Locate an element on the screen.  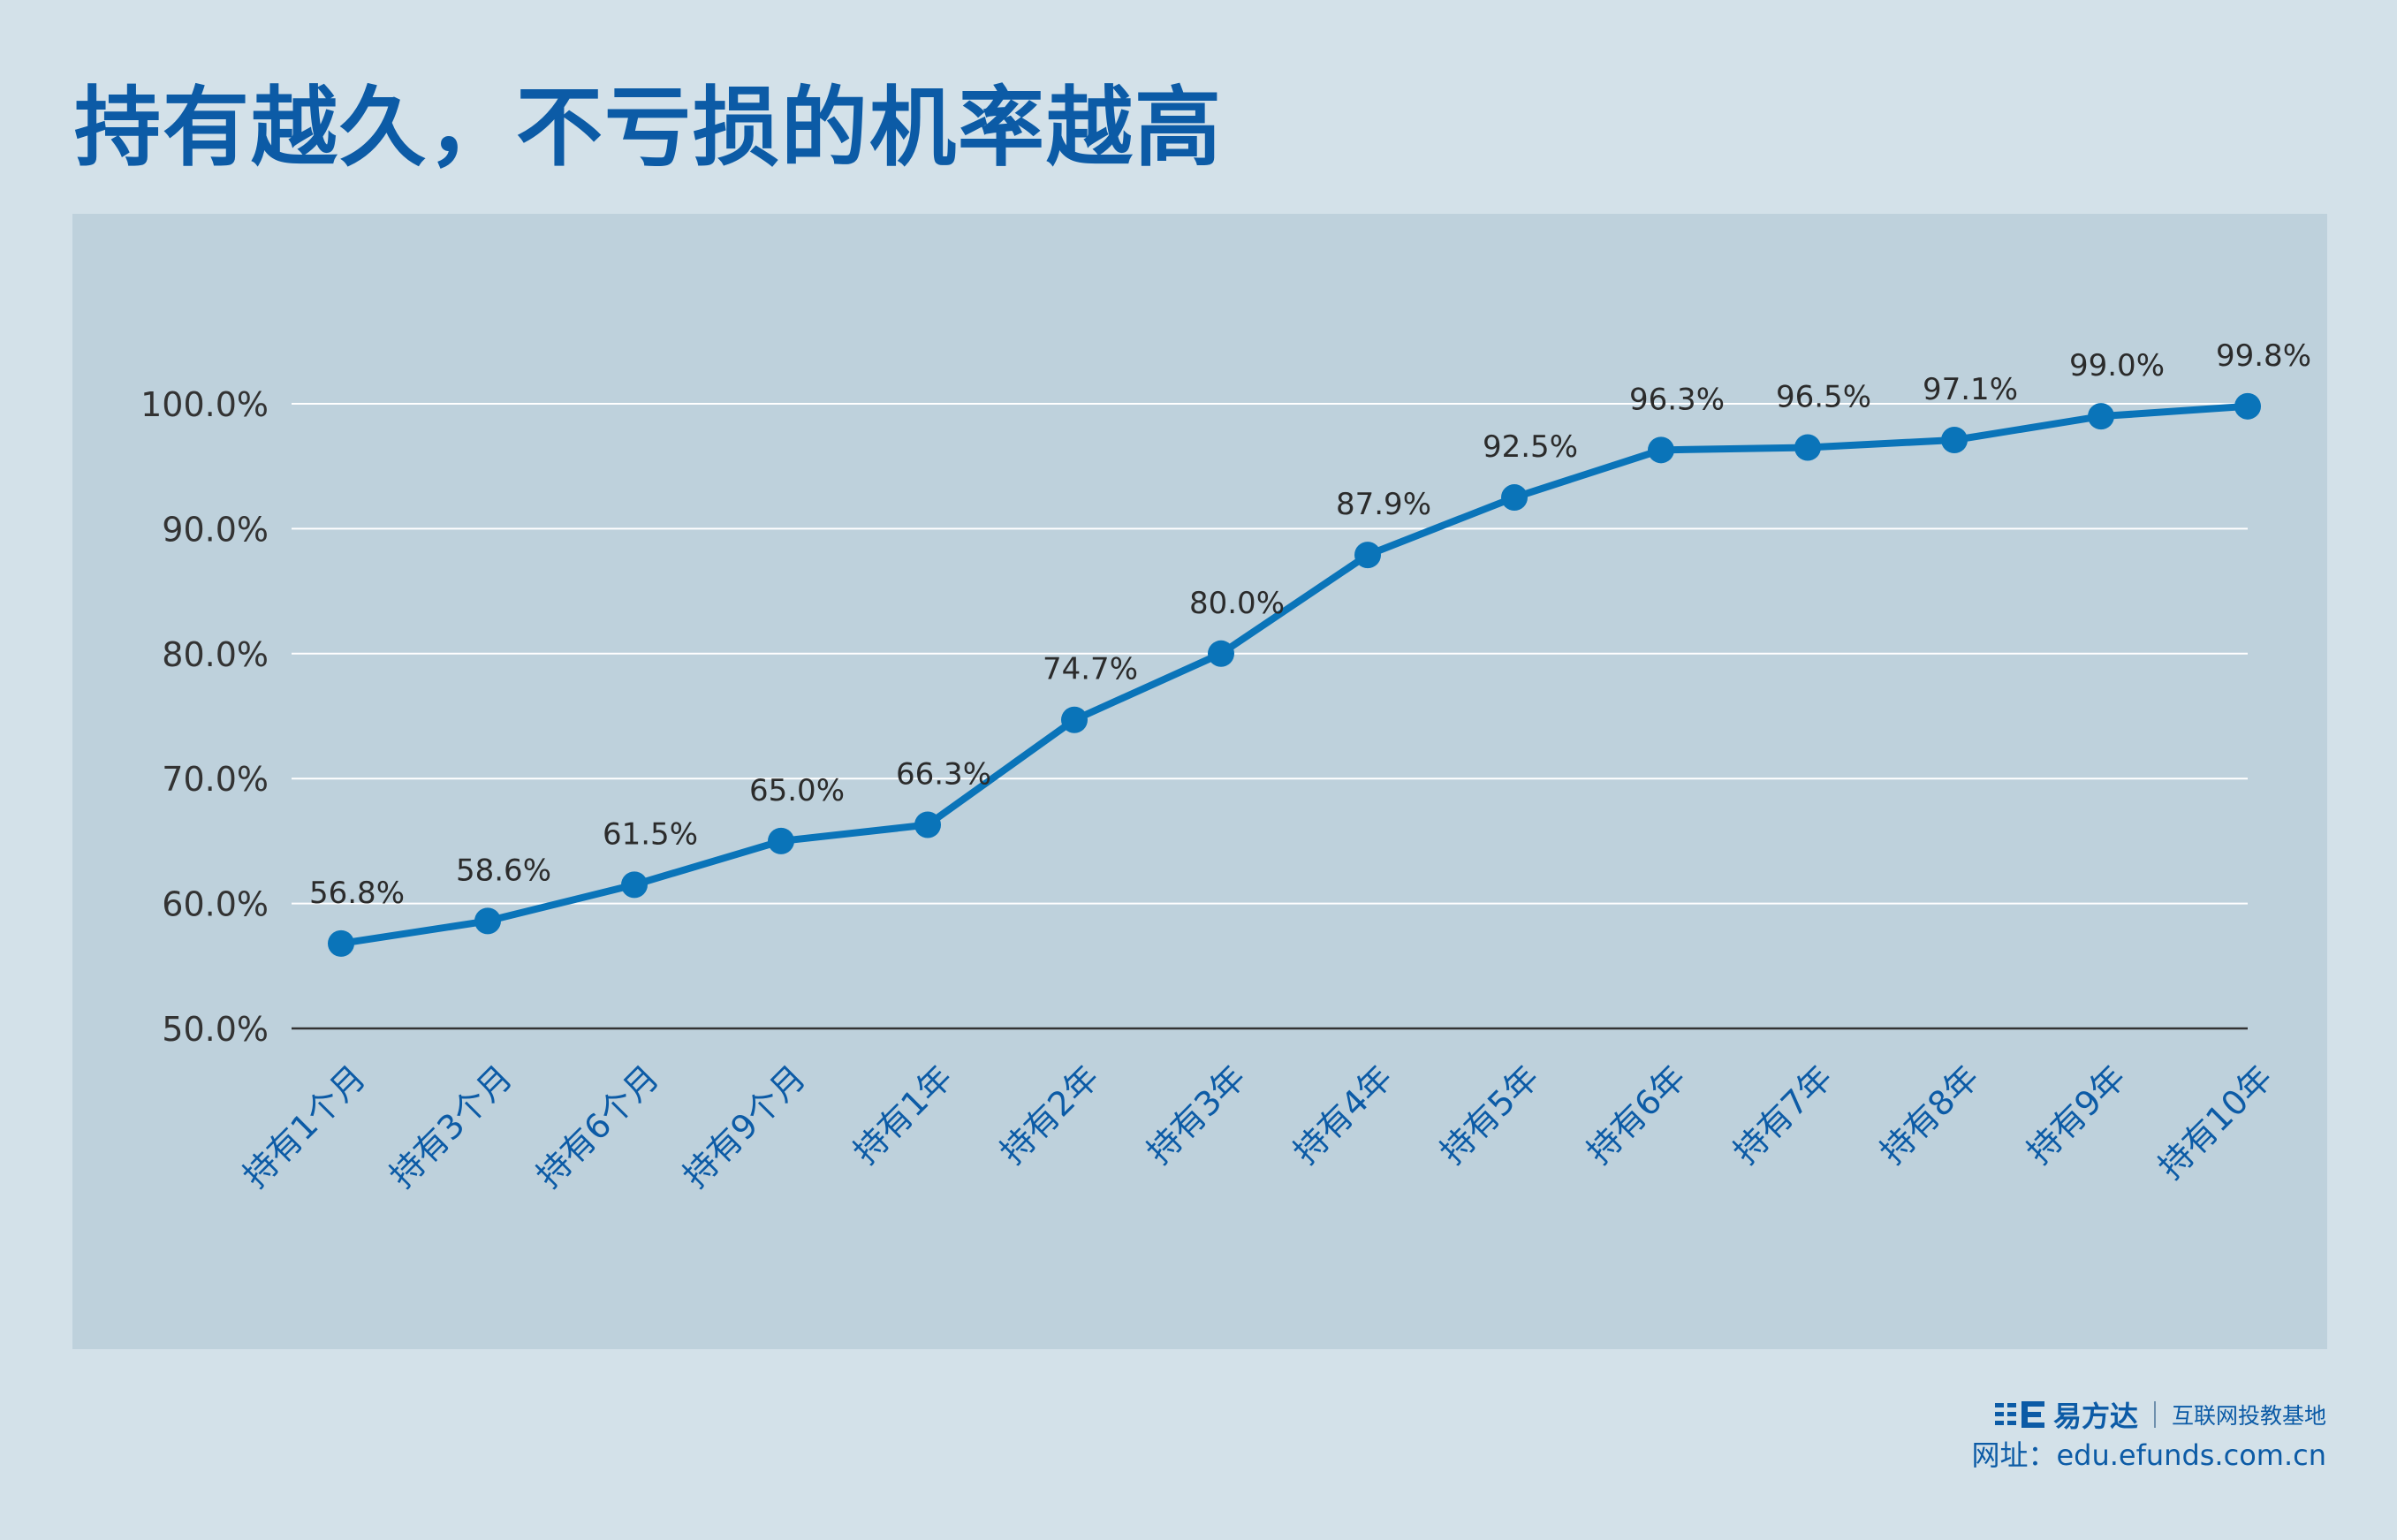
data-label: 66.3% is located at coordinates (943, 775).